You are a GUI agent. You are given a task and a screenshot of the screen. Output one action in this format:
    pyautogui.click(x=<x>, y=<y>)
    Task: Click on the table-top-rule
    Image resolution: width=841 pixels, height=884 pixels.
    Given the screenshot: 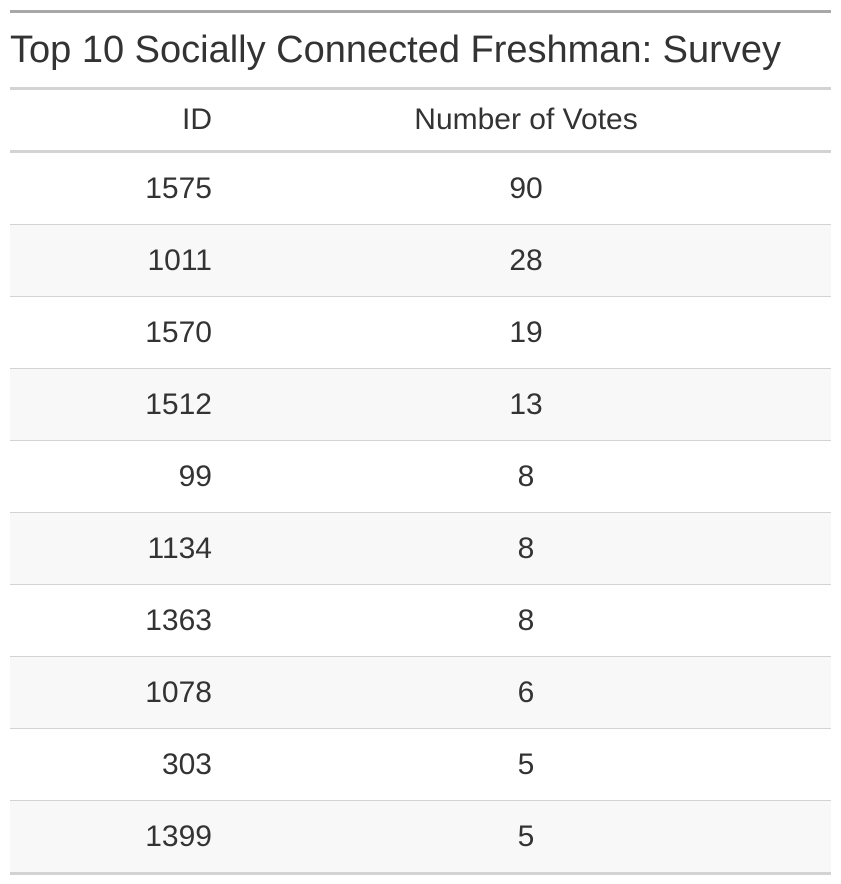 What is the action you would take?
    pyautogui.click(x=420, y=11)
    